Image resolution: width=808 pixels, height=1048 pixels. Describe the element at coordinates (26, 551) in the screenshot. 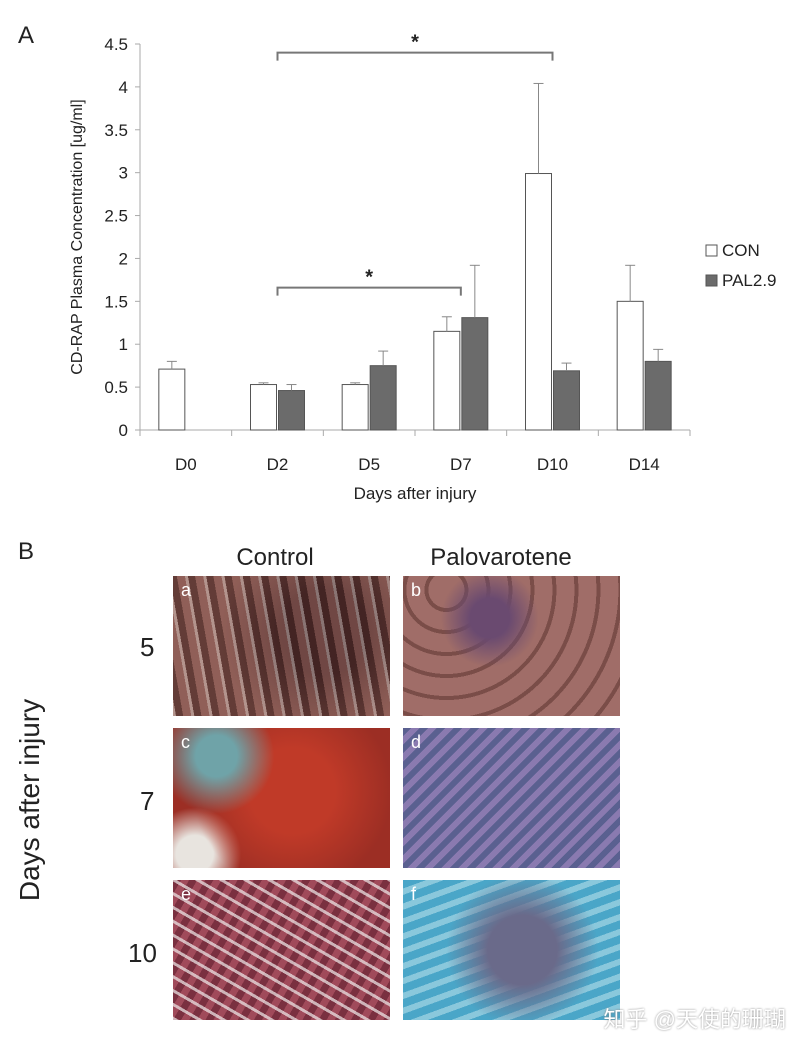

I see `panel-b-label: B` at that location.